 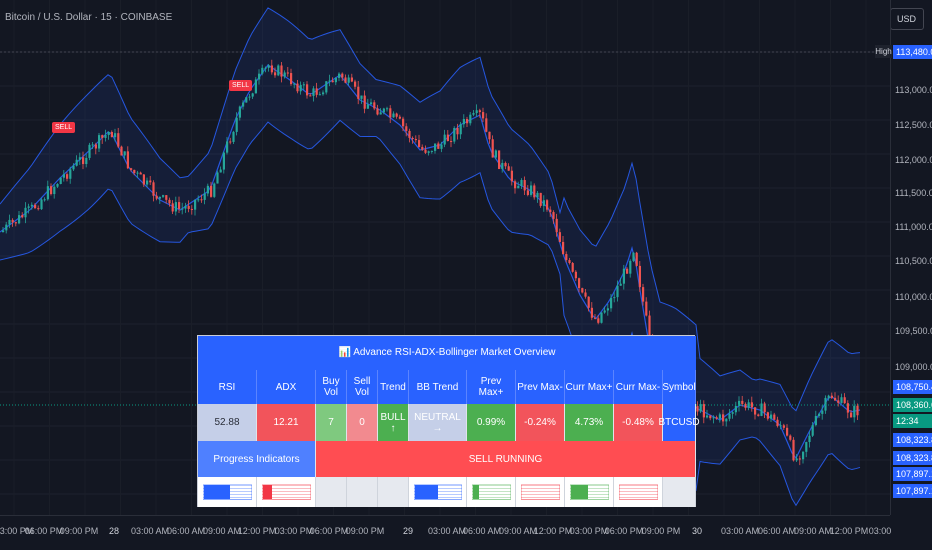 What do you see at coordinates (913, 90) in the screenshot?
I see `price-tick: 113,000.00` at bounding box center [913, 90].